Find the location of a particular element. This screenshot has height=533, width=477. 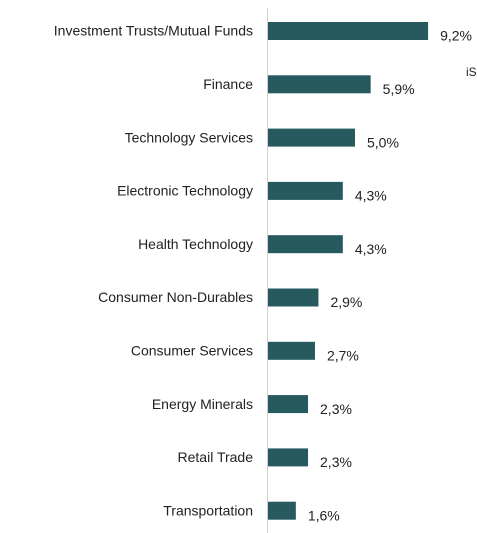

category-label: Consumer Services is located at coordinates (192, 351).